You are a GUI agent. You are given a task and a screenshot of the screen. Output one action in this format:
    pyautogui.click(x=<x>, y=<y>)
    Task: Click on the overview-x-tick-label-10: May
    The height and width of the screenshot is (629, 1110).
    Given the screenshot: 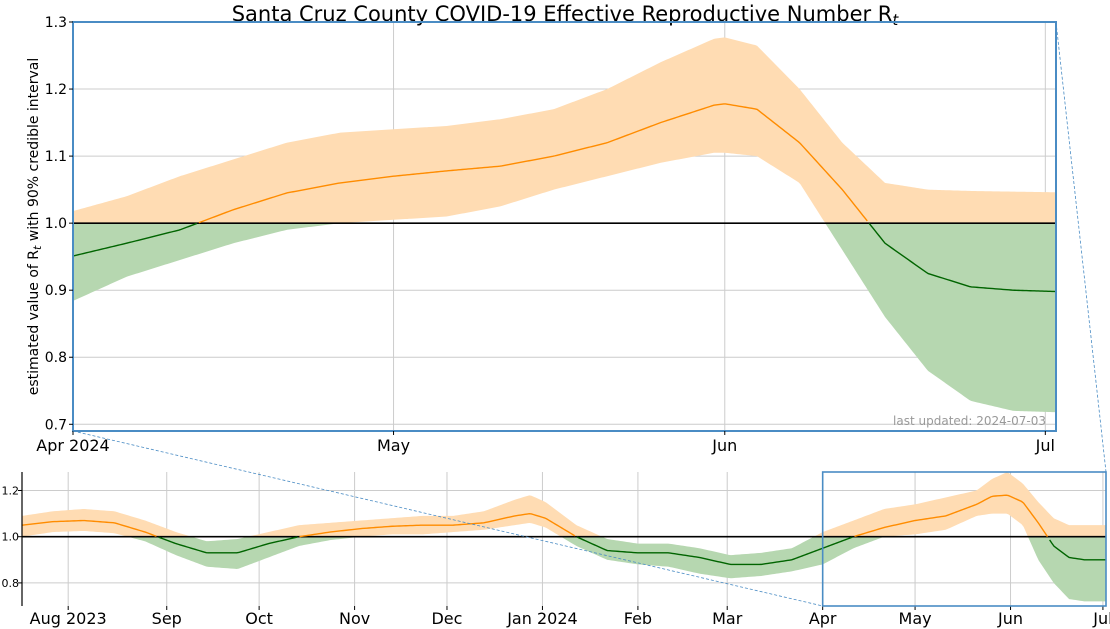 What is the action you would take?
    pyautogui.click(x=915, y=618)
    